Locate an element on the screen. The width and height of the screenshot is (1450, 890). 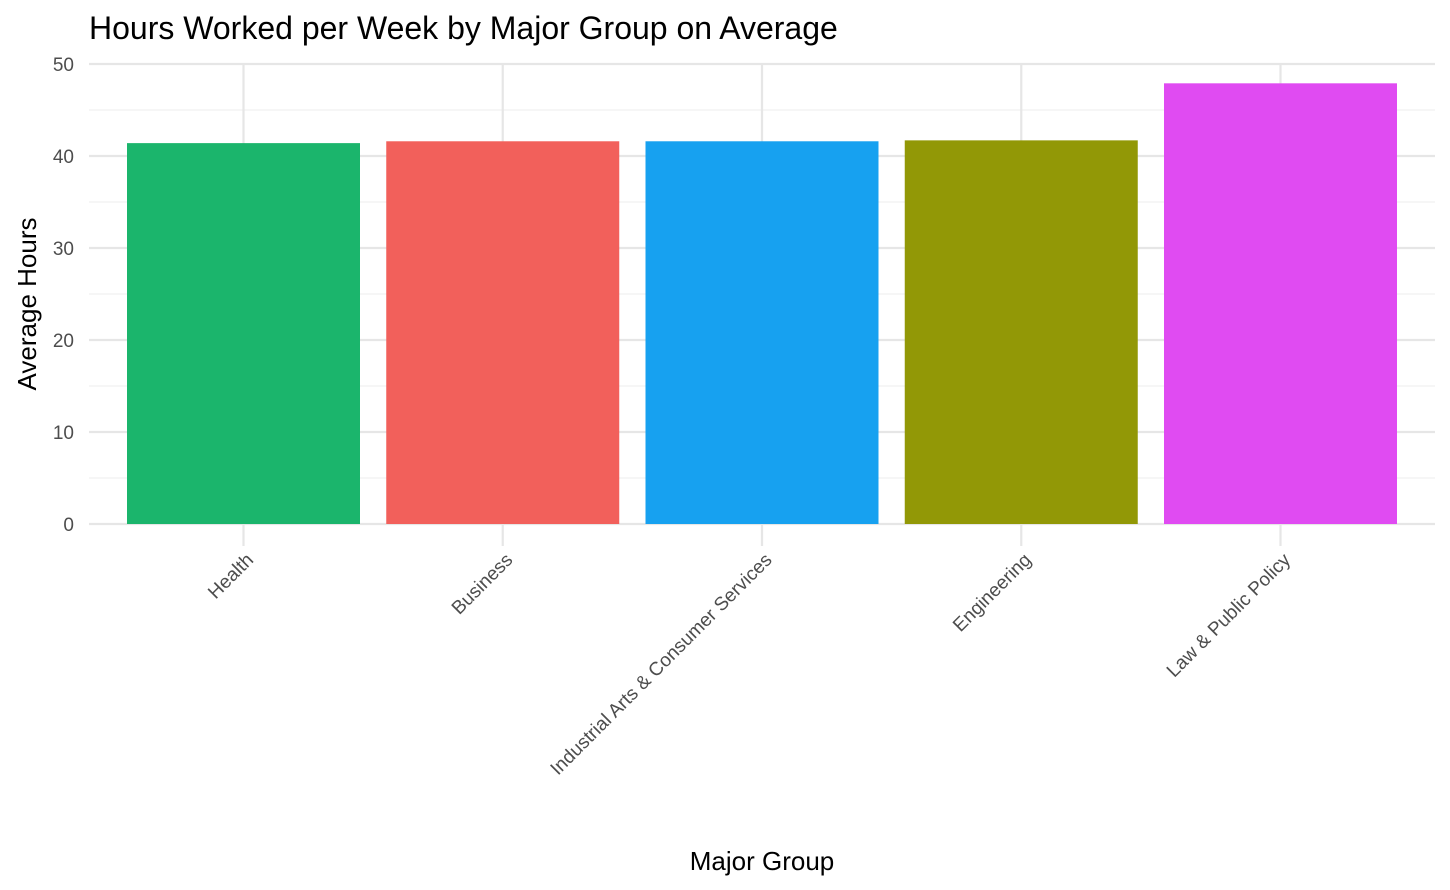
bar-industrial-arts-consumer-services is located at coordinates (762, 332).